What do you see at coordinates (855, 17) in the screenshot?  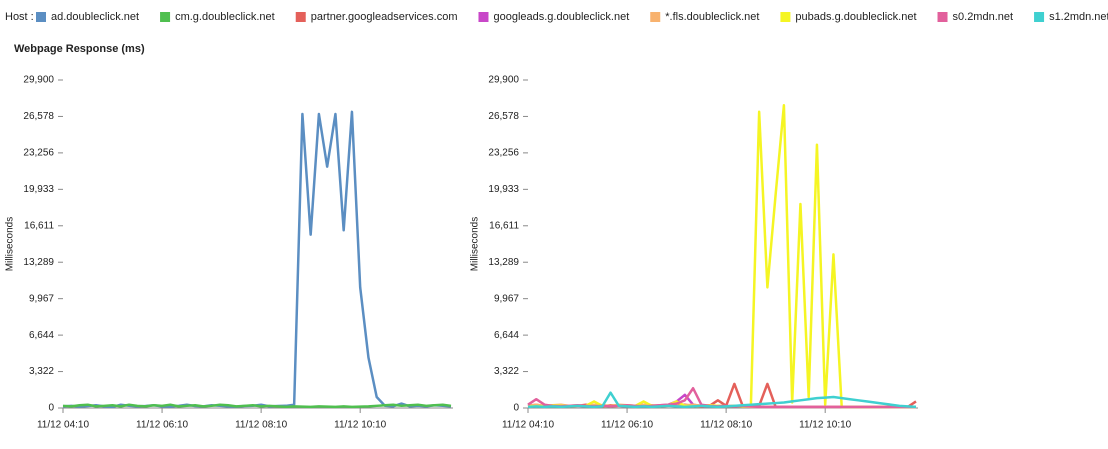 I see `legend-label: pubads.g.doubleclick.net` at bounding box center [855, 17].